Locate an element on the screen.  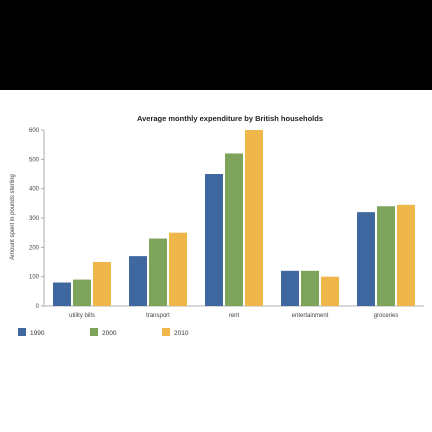
bar-2010-rent is located at coordinates (254, 218).